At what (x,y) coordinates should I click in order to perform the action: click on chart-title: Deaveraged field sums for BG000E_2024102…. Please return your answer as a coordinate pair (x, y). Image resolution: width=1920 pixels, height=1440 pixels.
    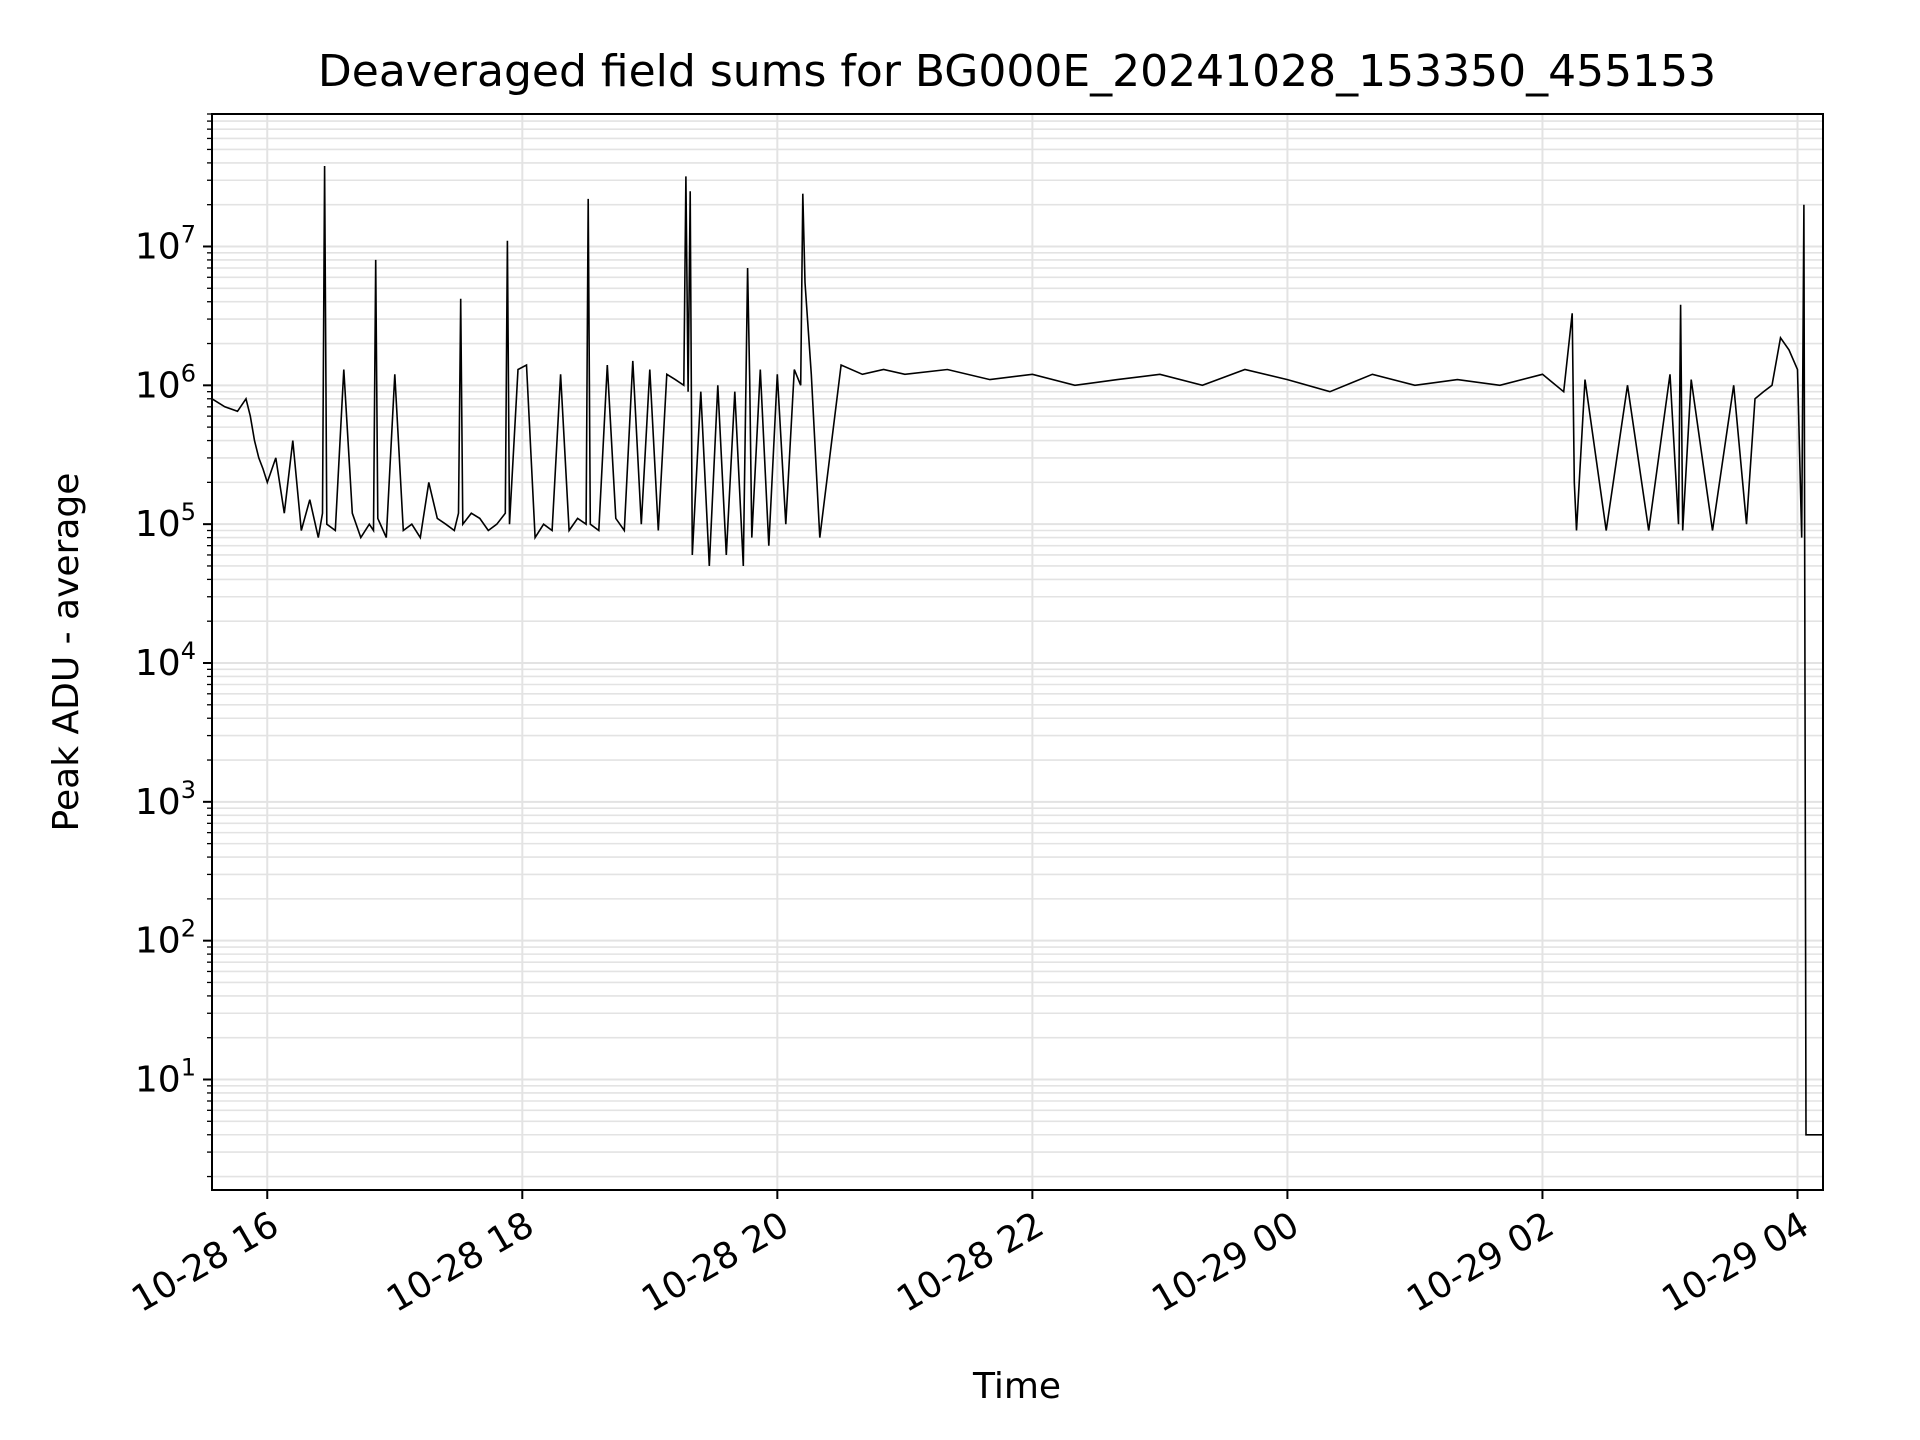
    Looking at the image, I should click on (1017, 71).